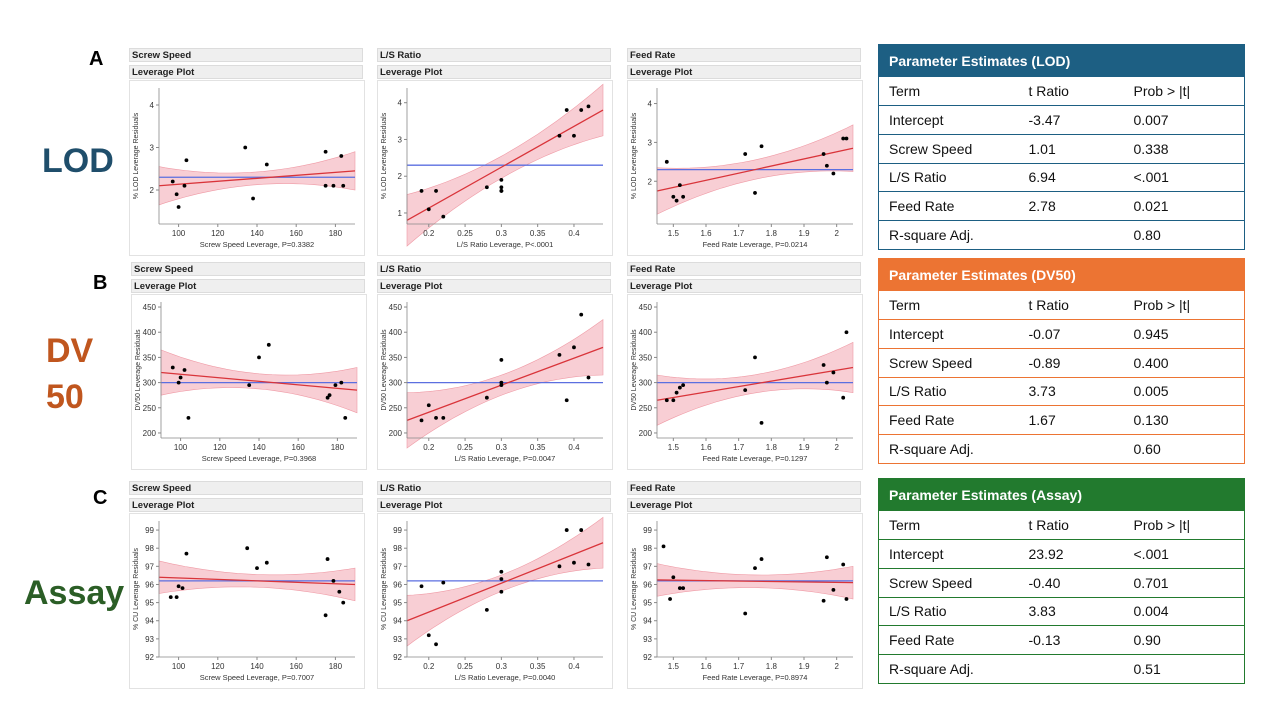 The image size is (1280, 720). Describe the element at coordinates (706, 233) in the screenshot. I see `x-tick-label: 1.6` at that location.